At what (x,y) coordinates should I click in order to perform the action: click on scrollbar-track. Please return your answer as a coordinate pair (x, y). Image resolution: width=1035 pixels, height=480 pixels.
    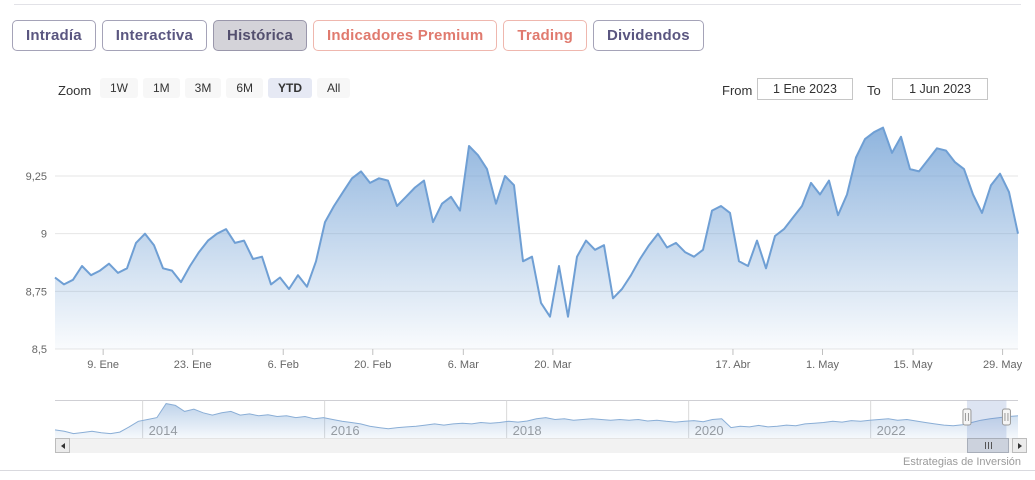
    Looking at the image, I should click on (541, 445).